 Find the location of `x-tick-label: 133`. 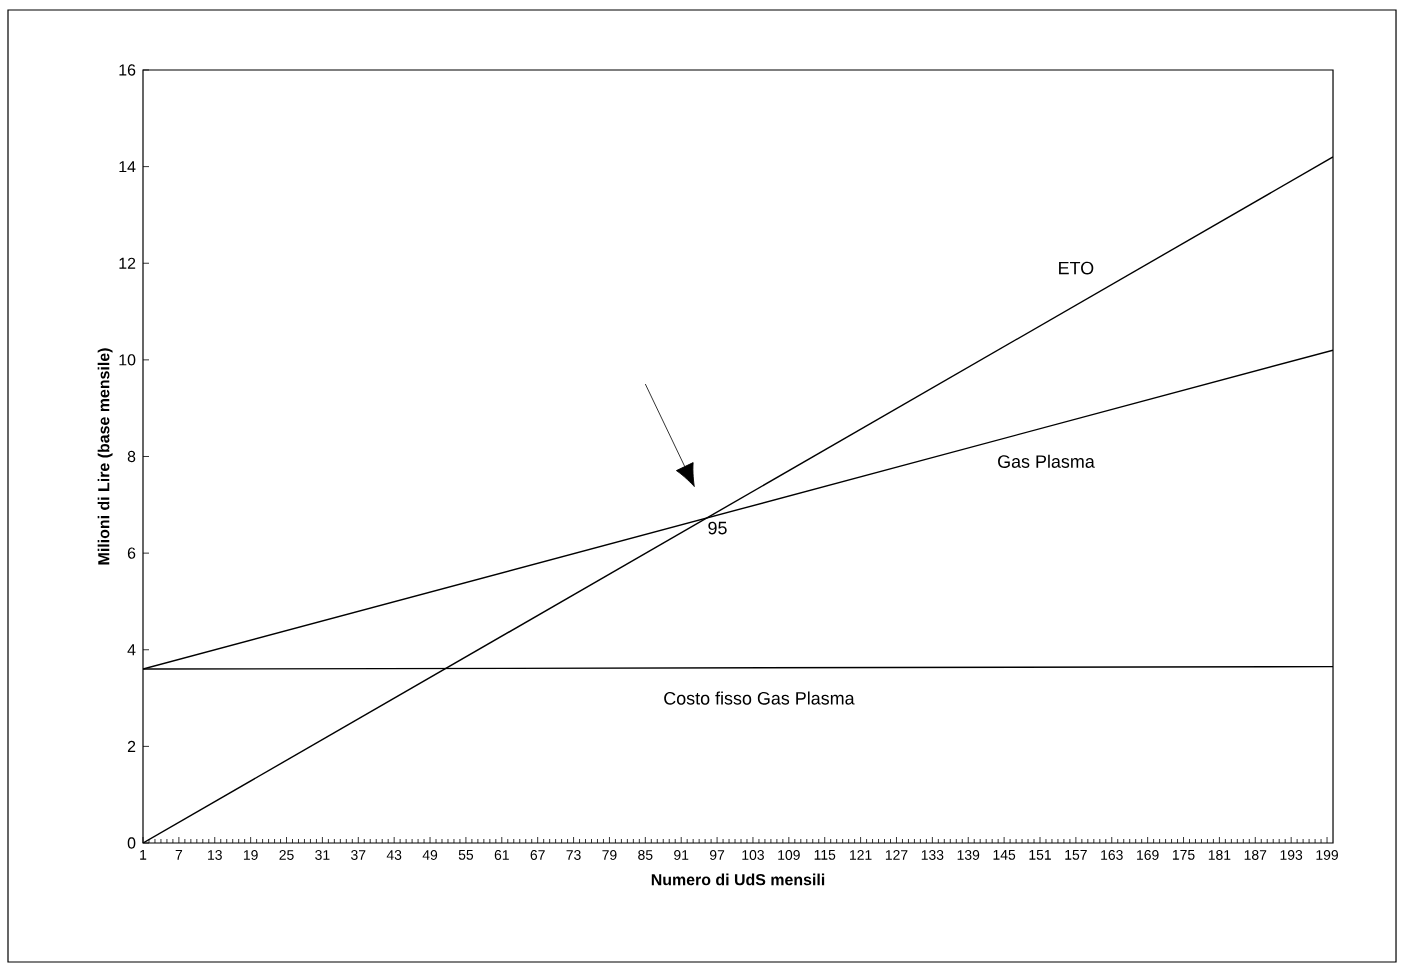

x-tick-label: 133 is located at coordinates (932, 855).